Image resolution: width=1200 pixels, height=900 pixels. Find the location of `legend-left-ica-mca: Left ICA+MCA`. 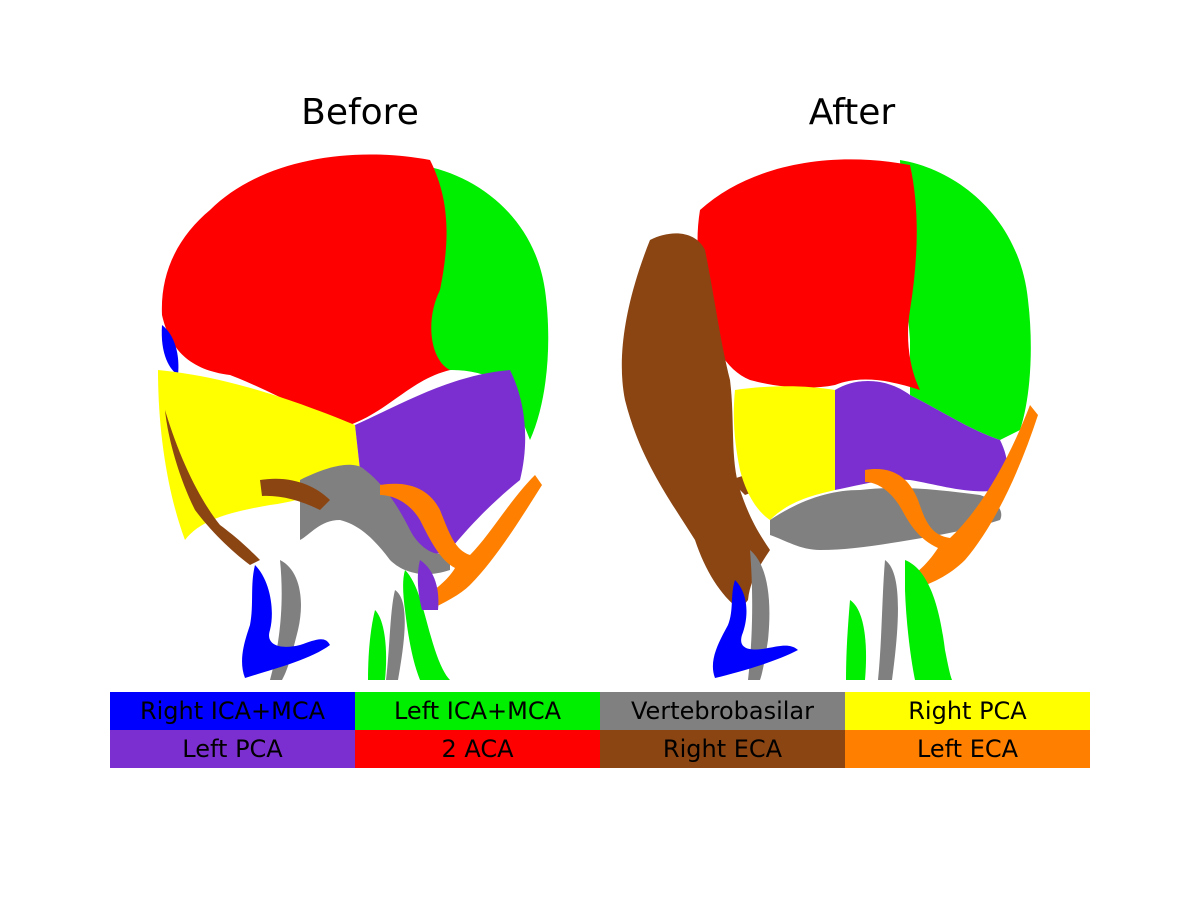

legend-left-ica-mca: Left ICA+MCA is located at coordinates (477, 711).